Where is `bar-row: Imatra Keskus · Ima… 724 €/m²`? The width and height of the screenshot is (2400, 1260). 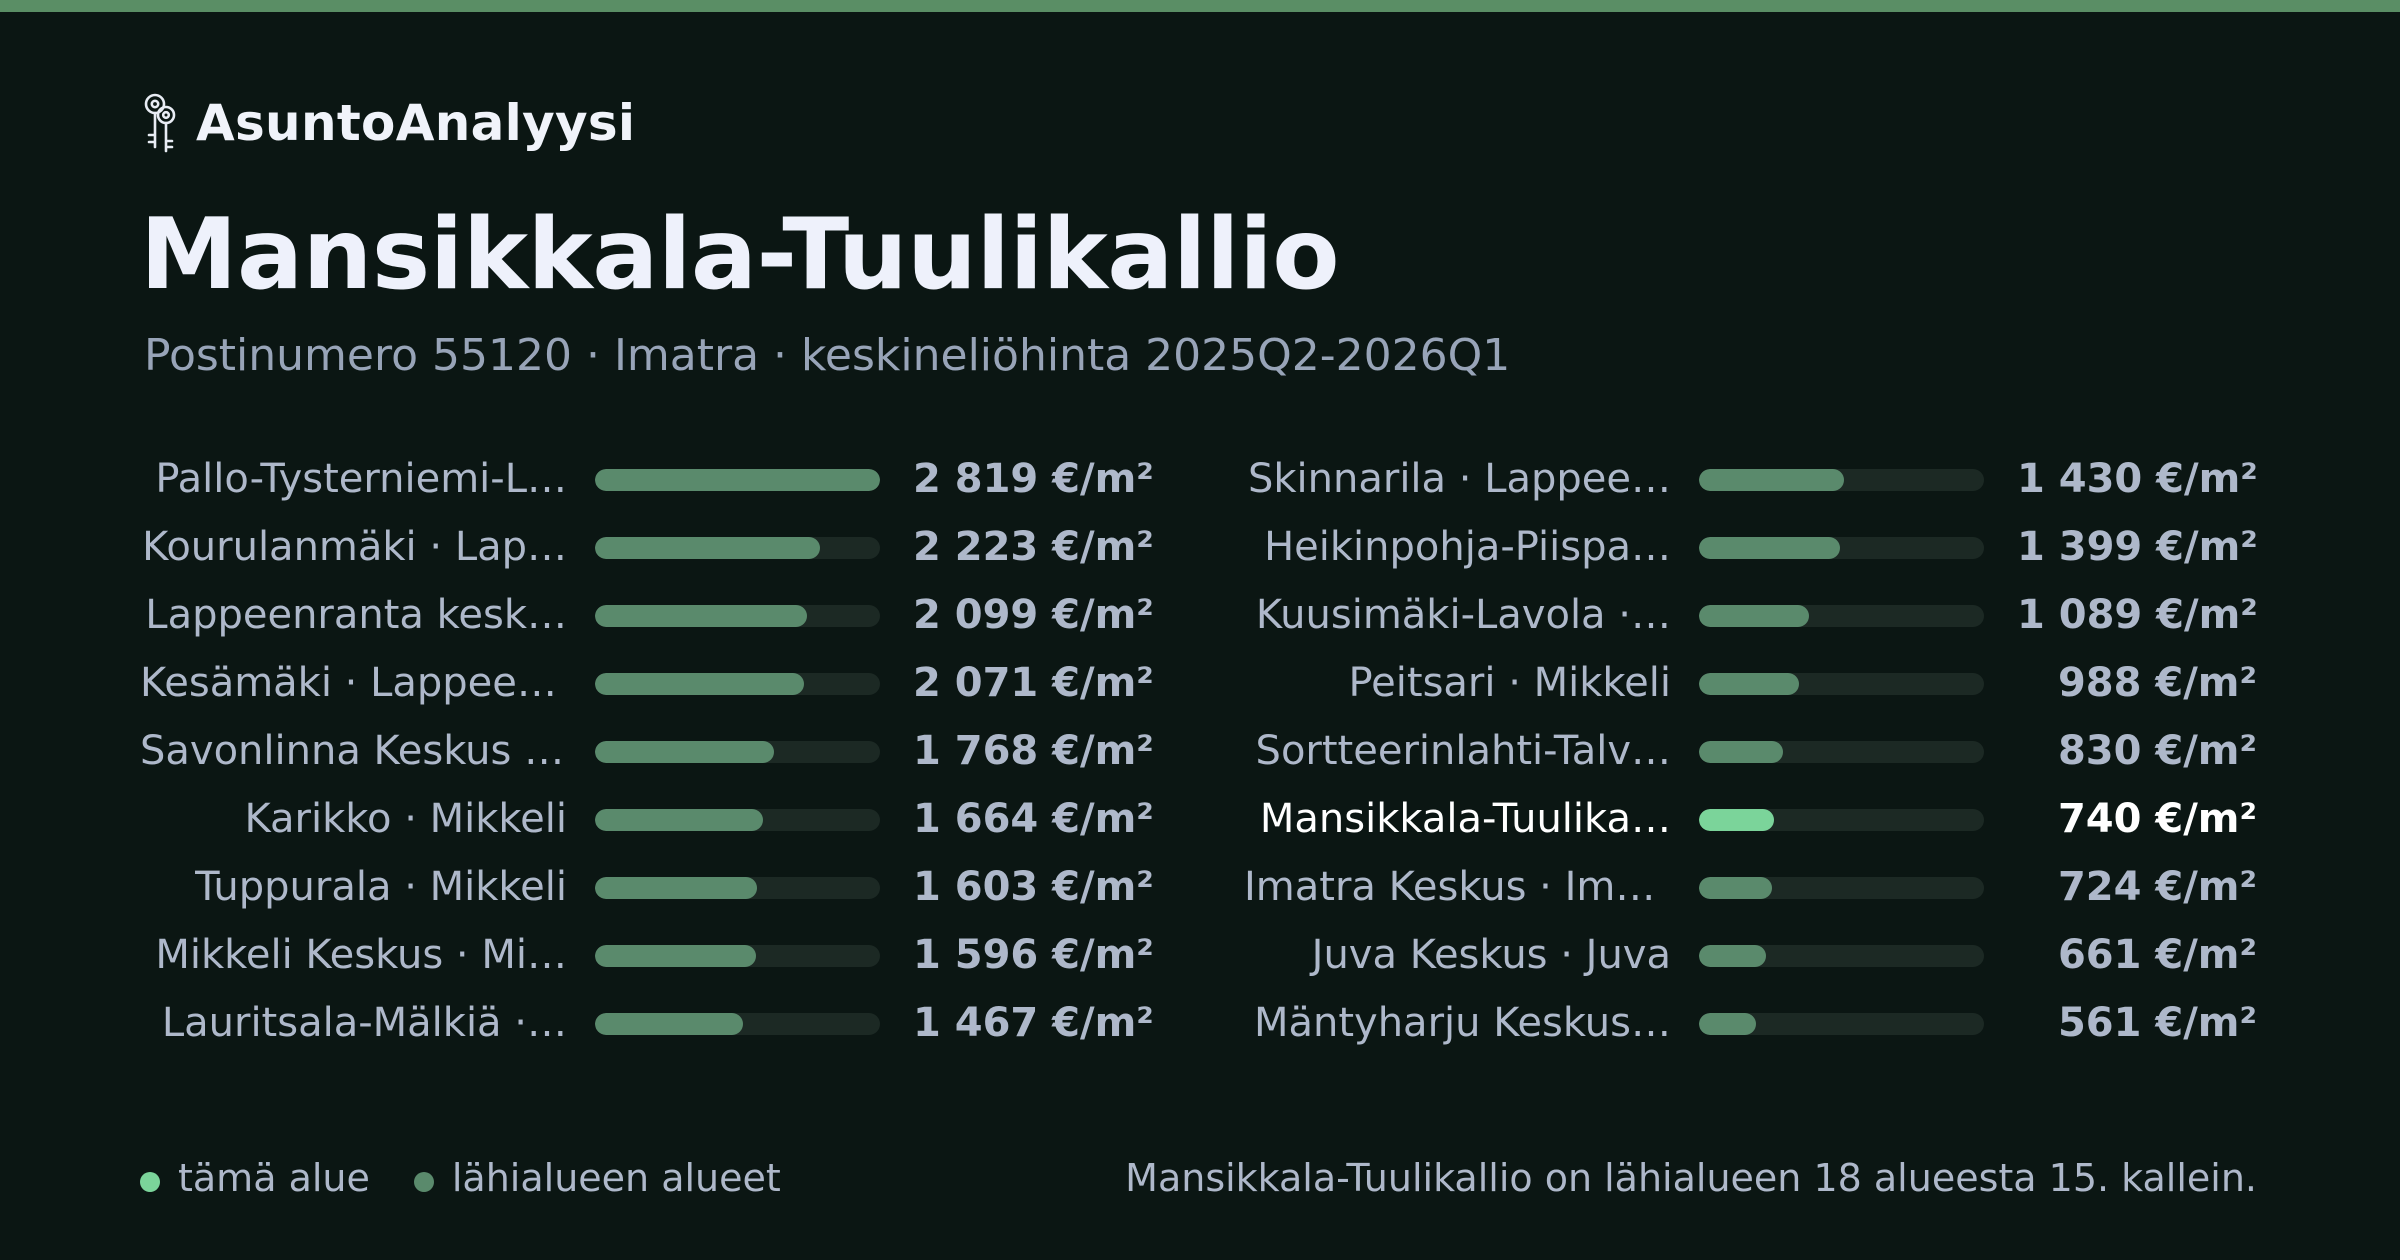
bar-row: Imatra Keskus · Ima… 724 €/m² is located at coordinates (1750, 887).